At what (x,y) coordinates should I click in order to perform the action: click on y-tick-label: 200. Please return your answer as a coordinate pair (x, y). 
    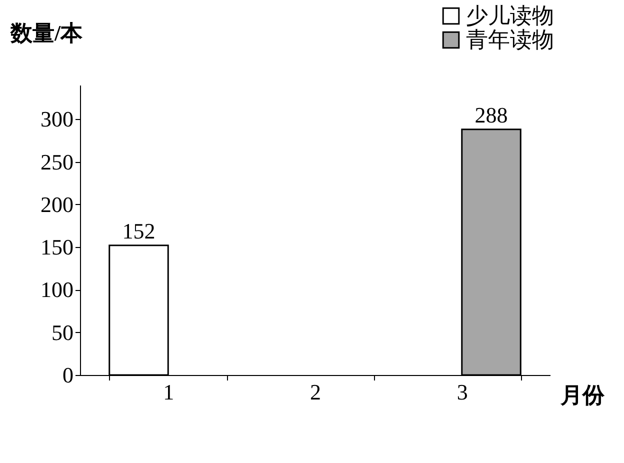
    Looking at the image, I should click on (57, 204).